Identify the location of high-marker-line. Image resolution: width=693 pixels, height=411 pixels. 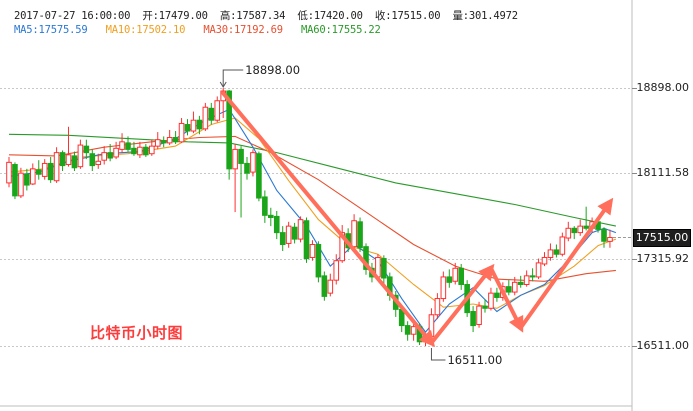
(233, 77).